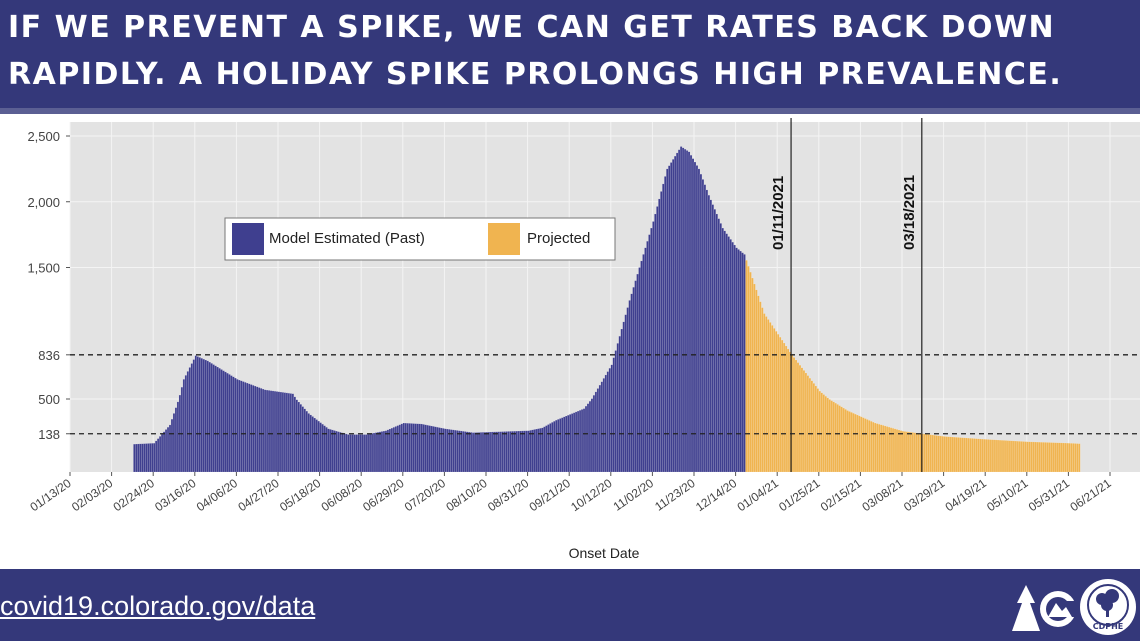 The height and width of the screenshot is (641, 1140). What do you see at coordinates (558, 238) in the screenshot?
I see `legend-label-projected: Projected` at bounding box center [558, 238].